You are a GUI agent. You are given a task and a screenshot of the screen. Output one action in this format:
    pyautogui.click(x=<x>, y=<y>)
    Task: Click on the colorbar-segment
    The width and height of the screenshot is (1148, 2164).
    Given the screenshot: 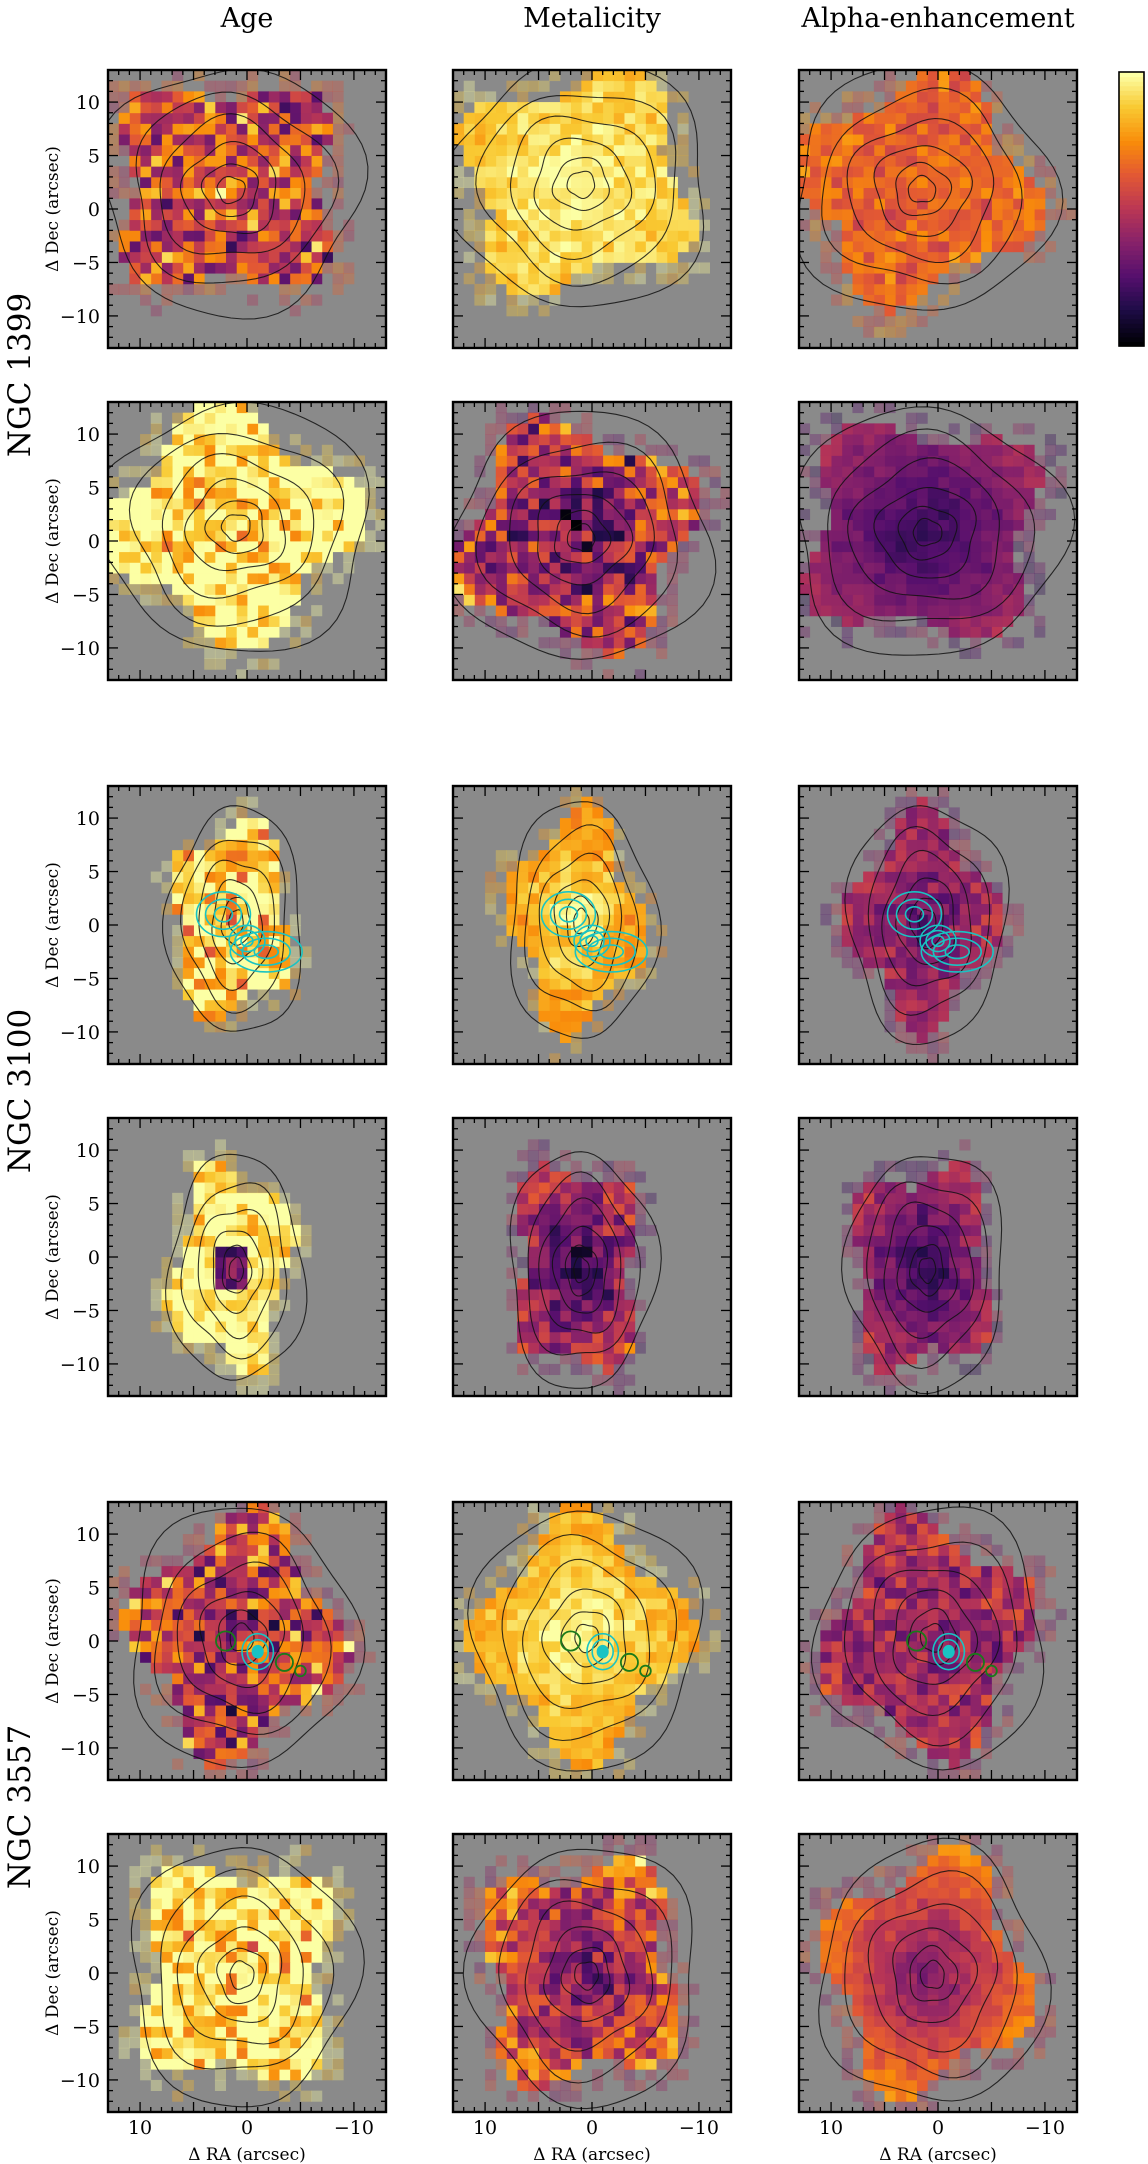 What is the action you would take?
    pyautogui.click(x=1131, y=239)
    